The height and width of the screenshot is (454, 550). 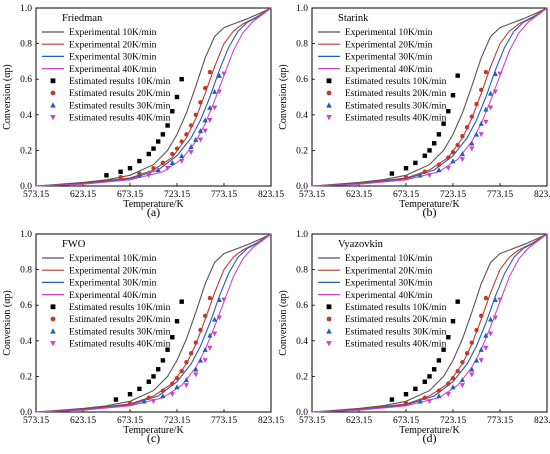 I want to click on panel-letter: (a), so click(x=153, y=212).